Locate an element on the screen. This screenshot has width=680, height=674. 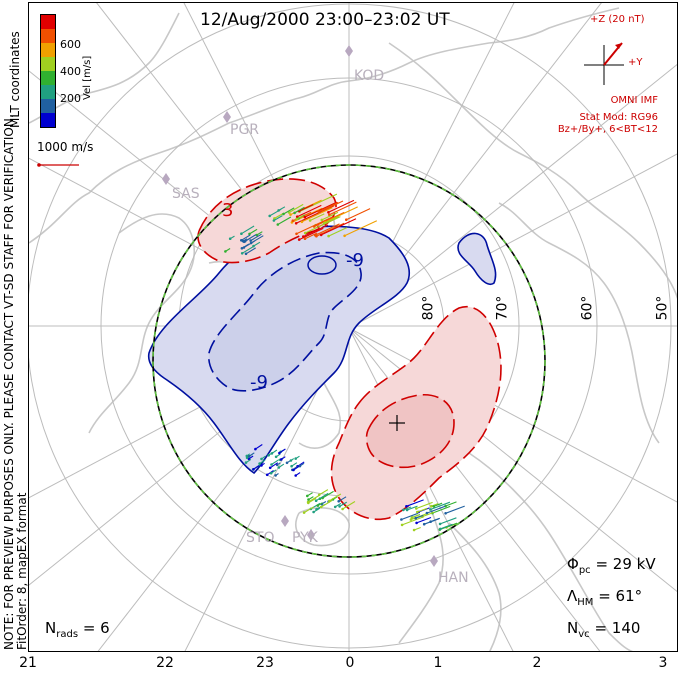
negative-cell-small-patch is located at coordinates (477, 259).